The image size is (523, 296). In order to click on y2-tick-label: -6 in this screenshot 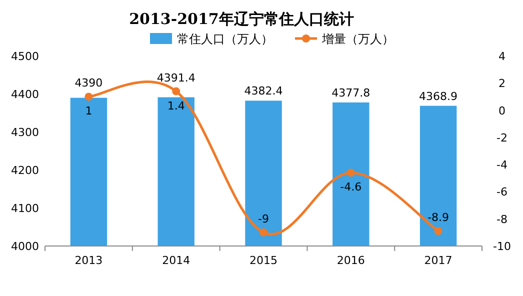, I will do `click(502, 192)`.